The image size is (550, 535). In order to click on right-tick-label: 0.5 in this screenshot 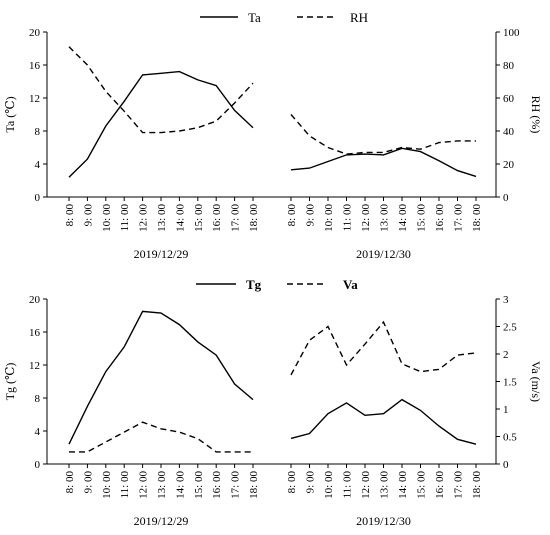, I will do `click(510, 438)`.